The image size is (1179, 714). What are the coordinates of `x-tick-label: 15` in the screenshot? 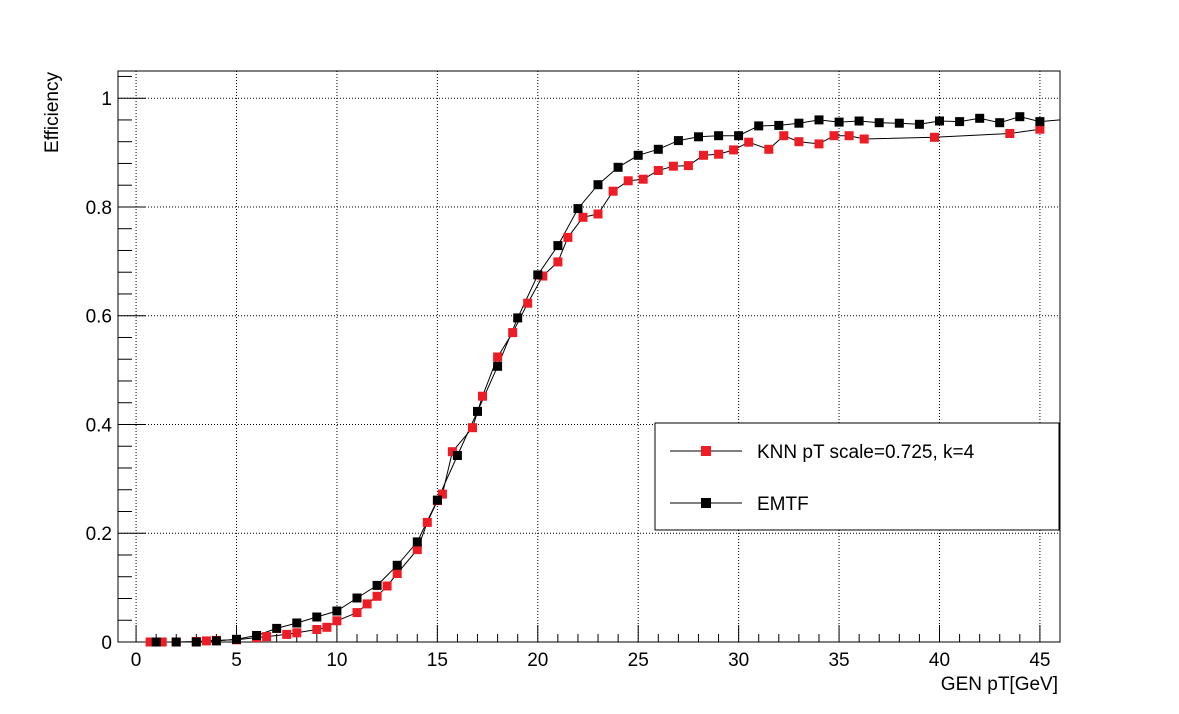 It's located at (437, 660).